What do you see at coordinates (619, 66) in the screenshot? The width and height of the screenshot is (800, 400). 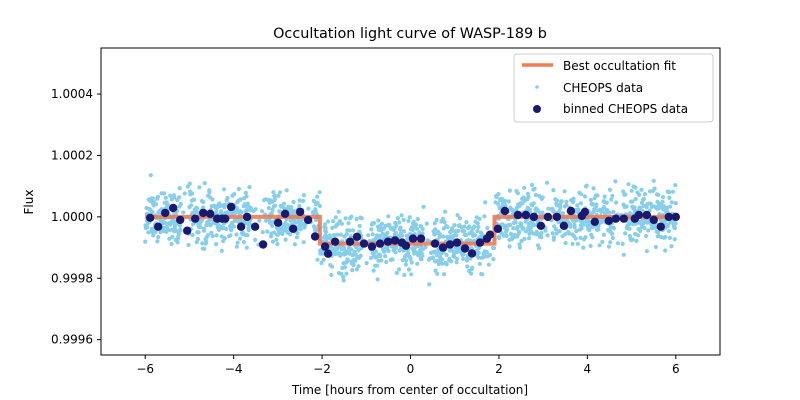 I see `legend-label-fit: Best occultation fit` at bounding box center [619, 66].